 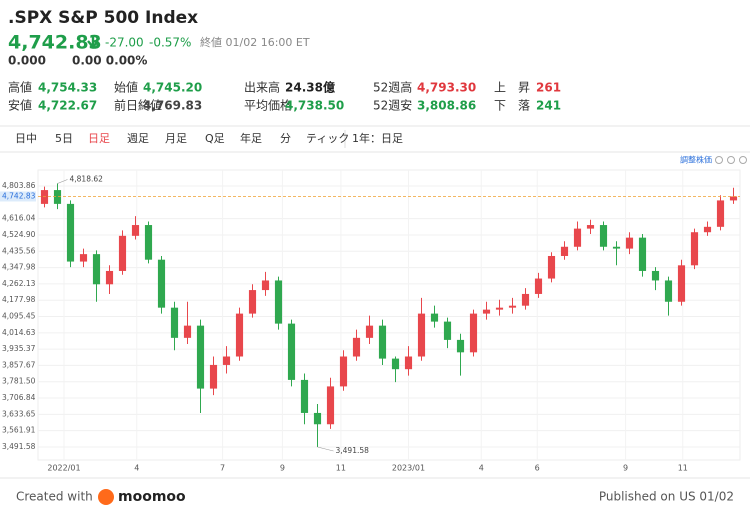 What do you see at coordinates (67, 106) in the screenshot?
I see `stat-value: 4,722.67` at bounding box center [67, 106].